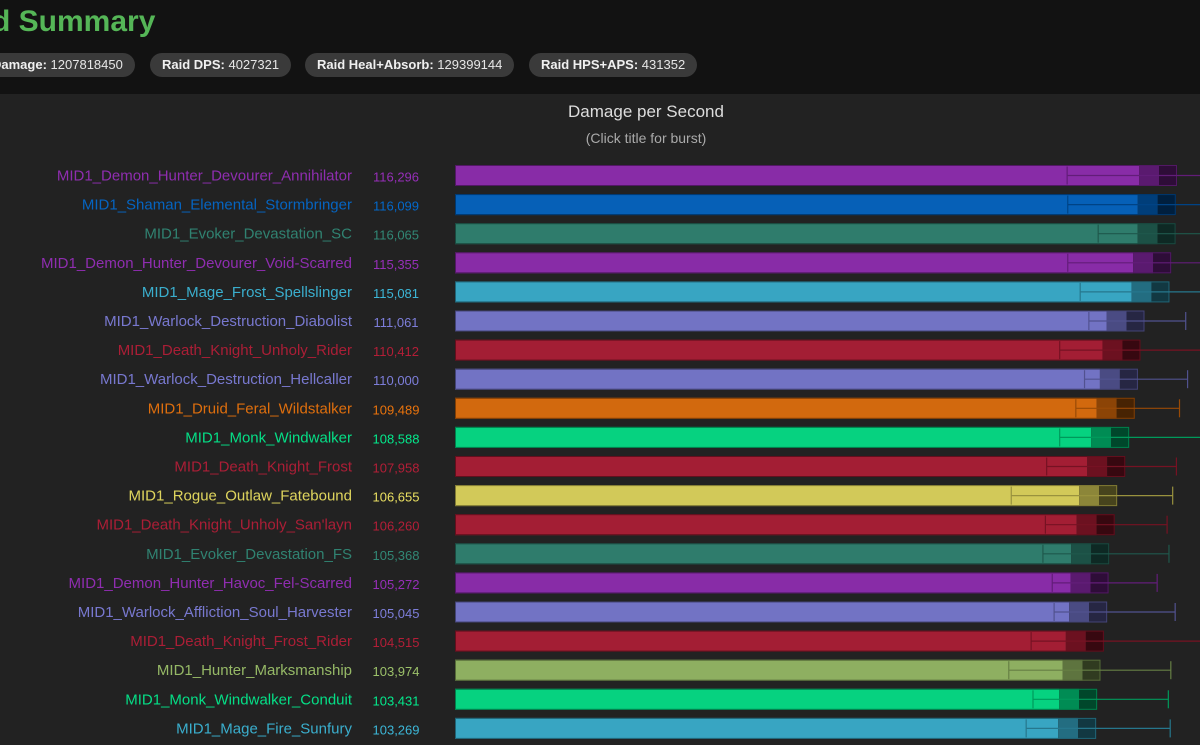 This screenshot has width=1200, height=745. Describe the element at coordinates (254, 670) in the screenshot. I see `bar-label: MID1_Hunter_Marksmanship` at that location.